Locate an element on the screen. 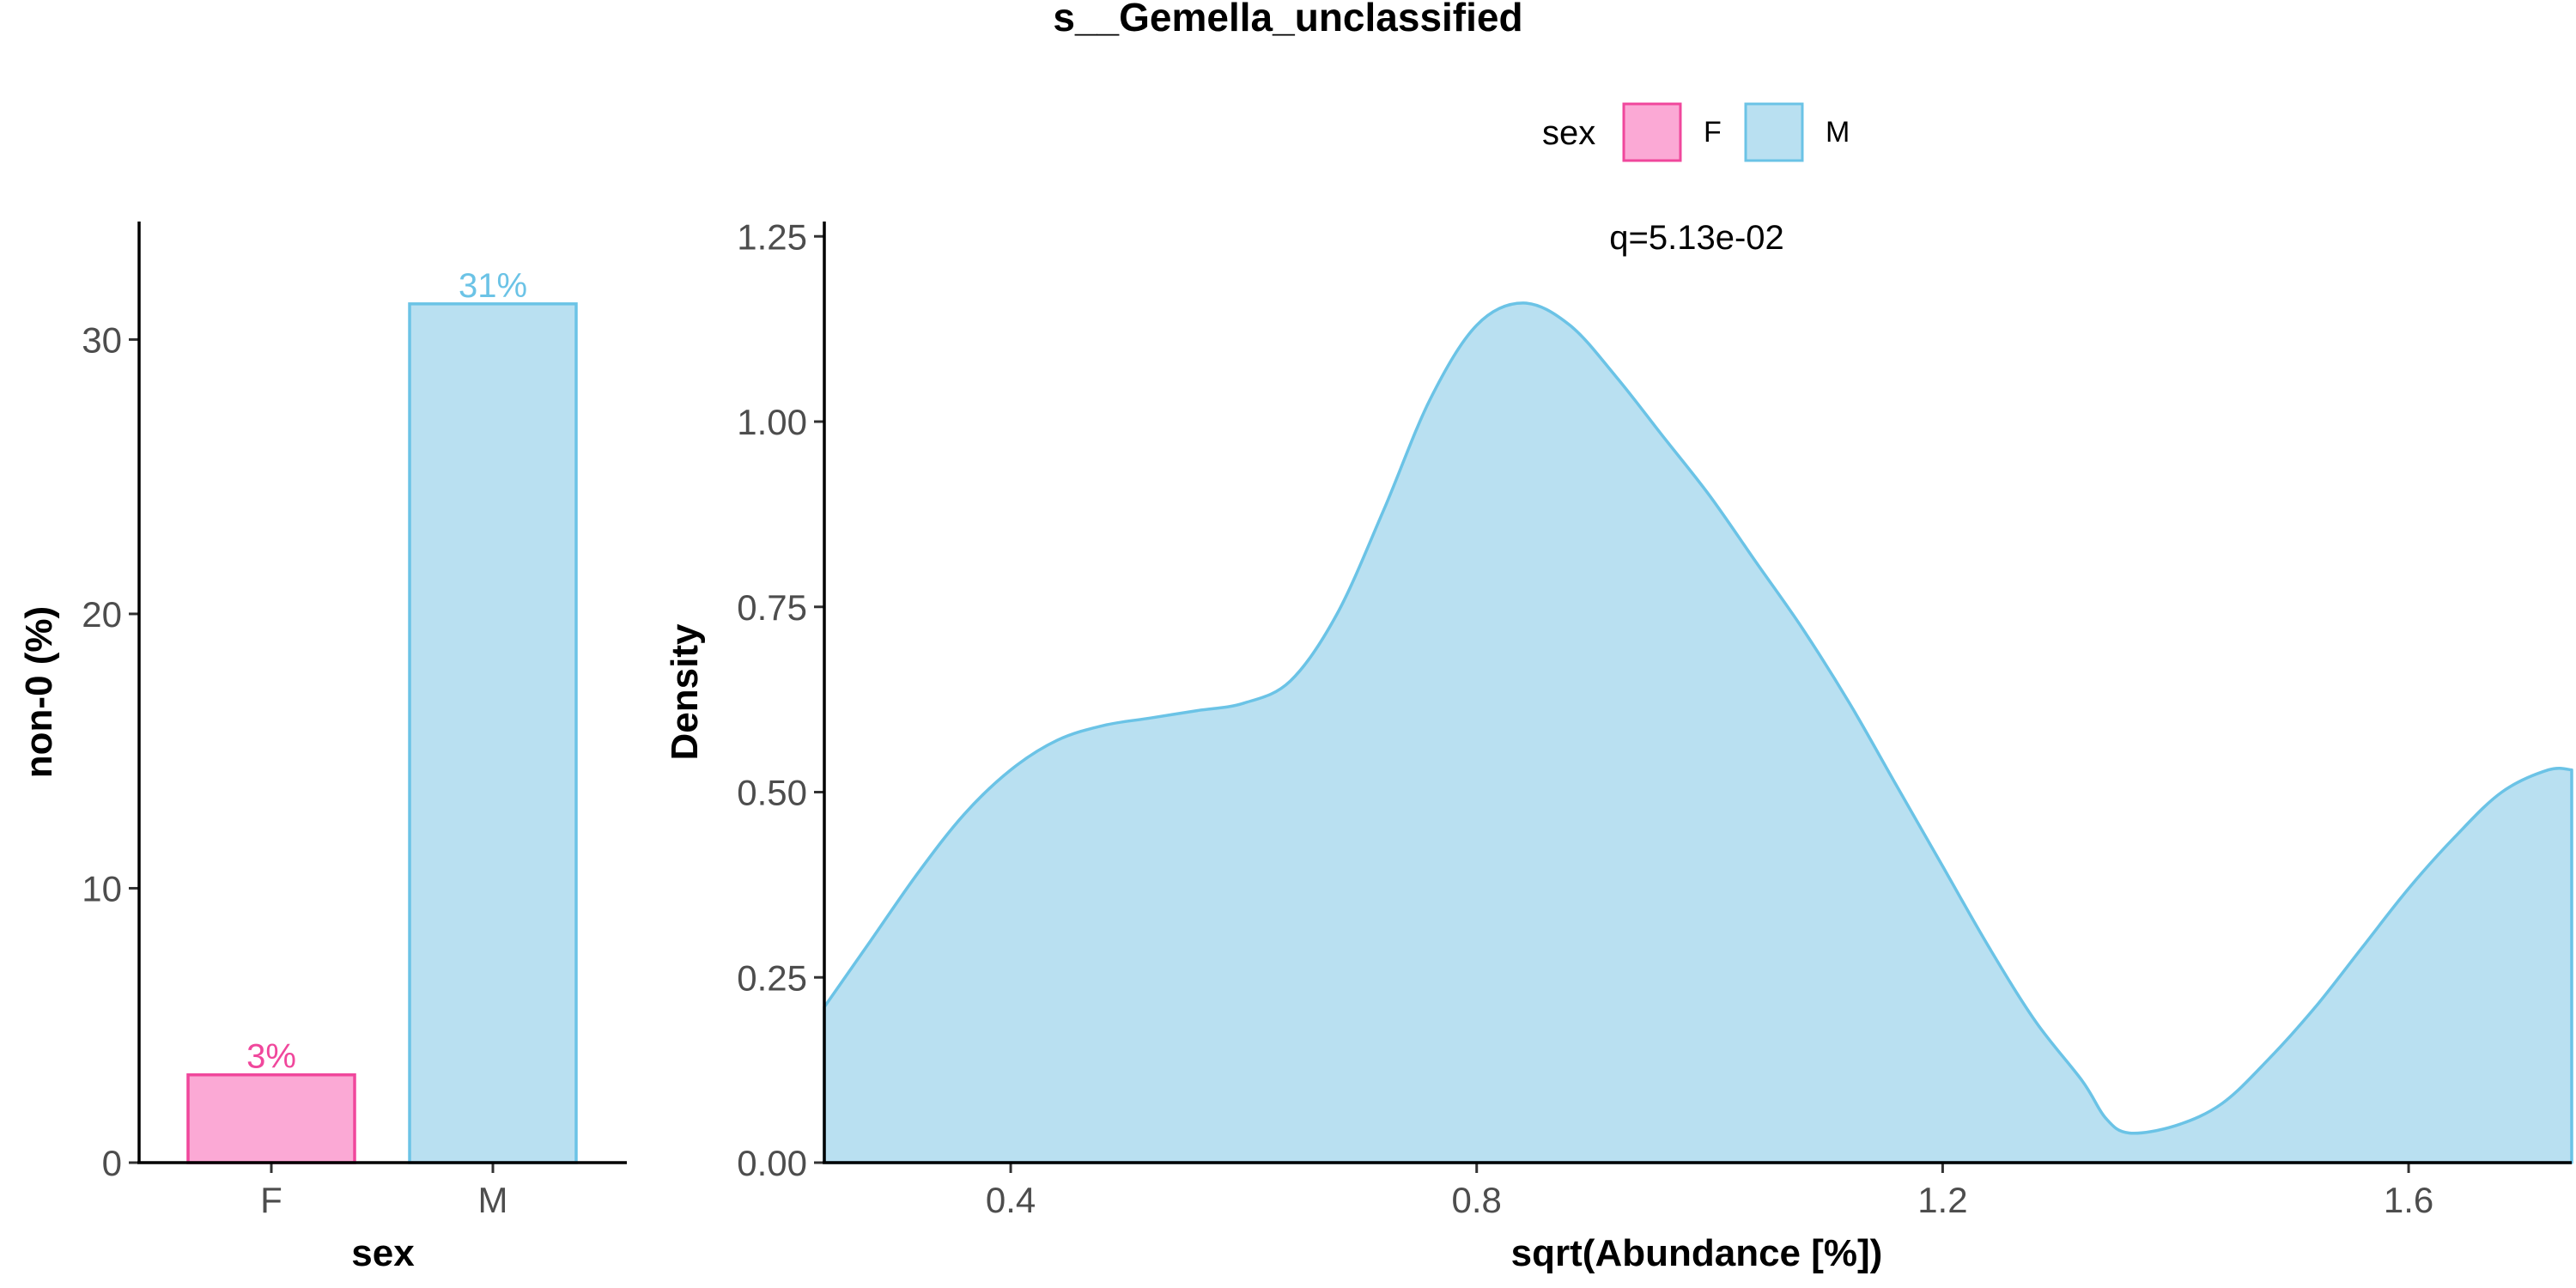  bar-y-tick-label: 30 is located at coordinates (102, 339).